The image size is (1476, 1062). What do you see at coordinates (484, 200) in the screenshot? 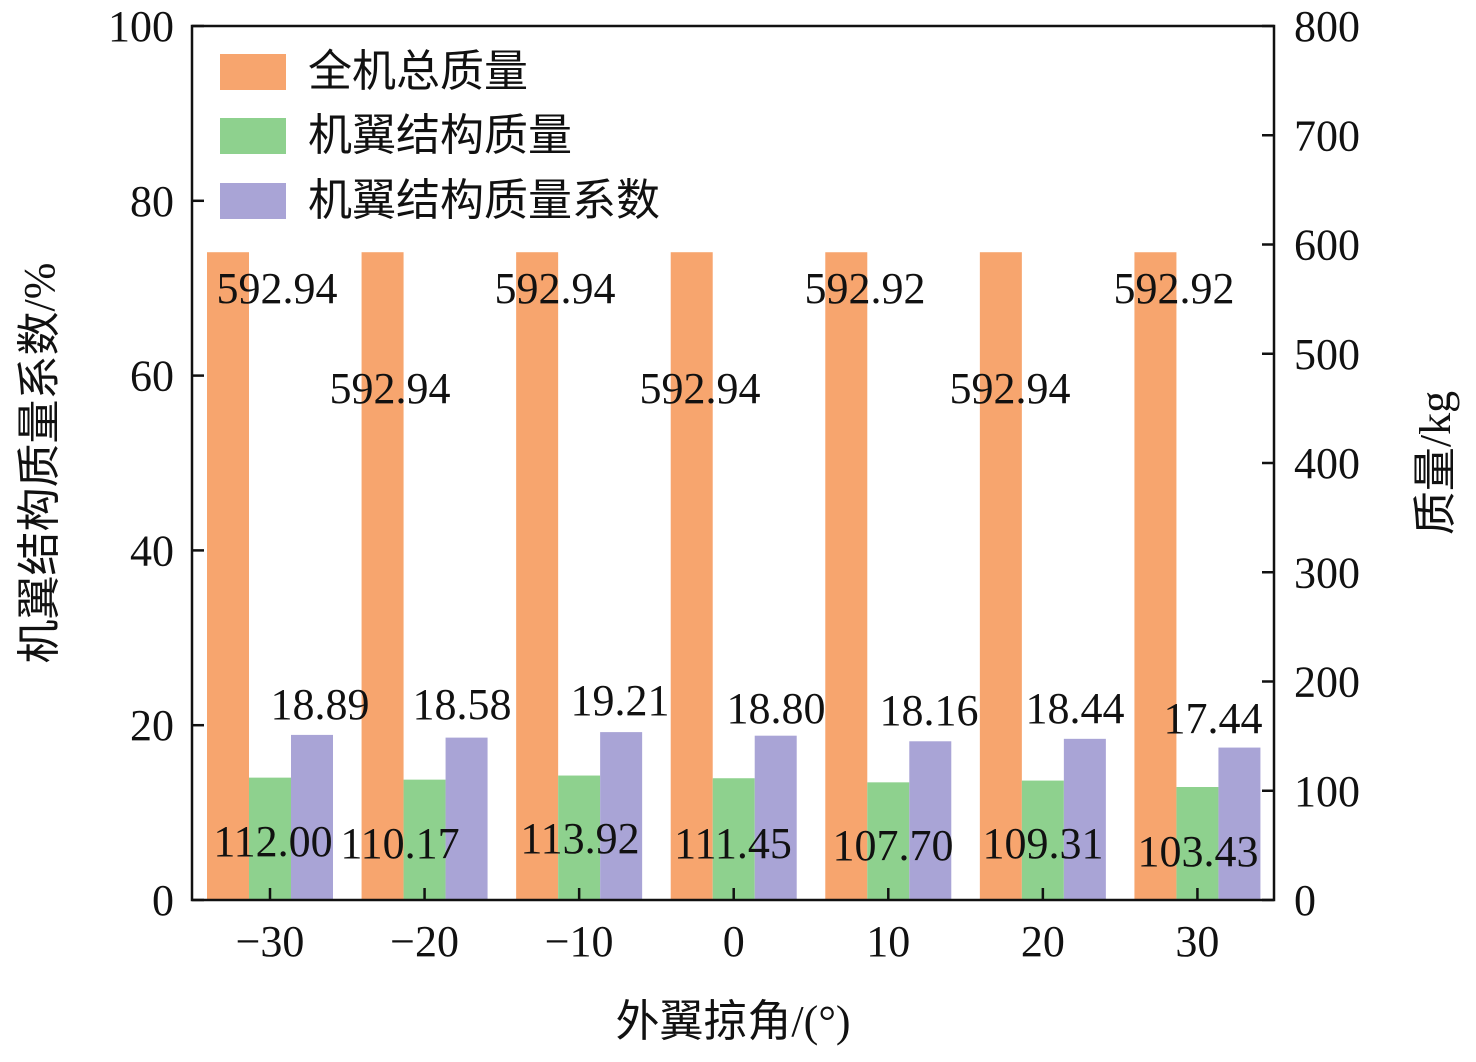
I see `legend-label: 机翼结构质量系数` at bounding box center [484, 200].